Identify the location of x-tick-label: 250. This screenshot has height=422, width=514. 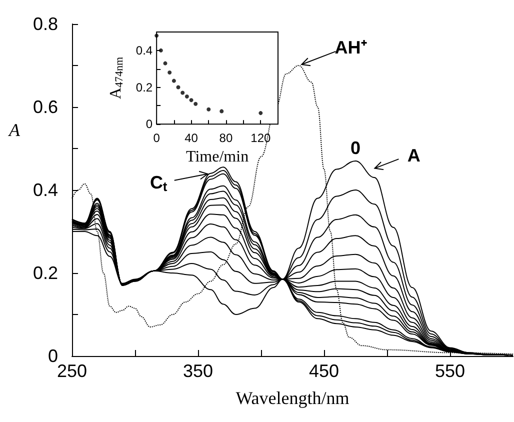
(72, 371).